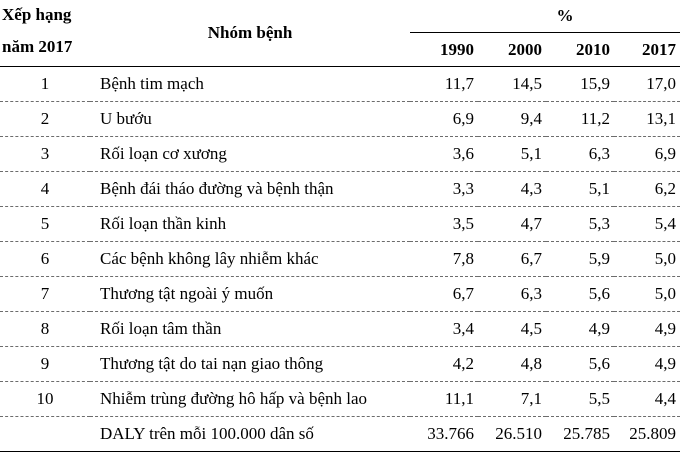 The width and height of the screenshot is (682, 453). Describe the element at coordinates (647, 84) in the screenshot. I see `value-cell: 17,0` at that location.